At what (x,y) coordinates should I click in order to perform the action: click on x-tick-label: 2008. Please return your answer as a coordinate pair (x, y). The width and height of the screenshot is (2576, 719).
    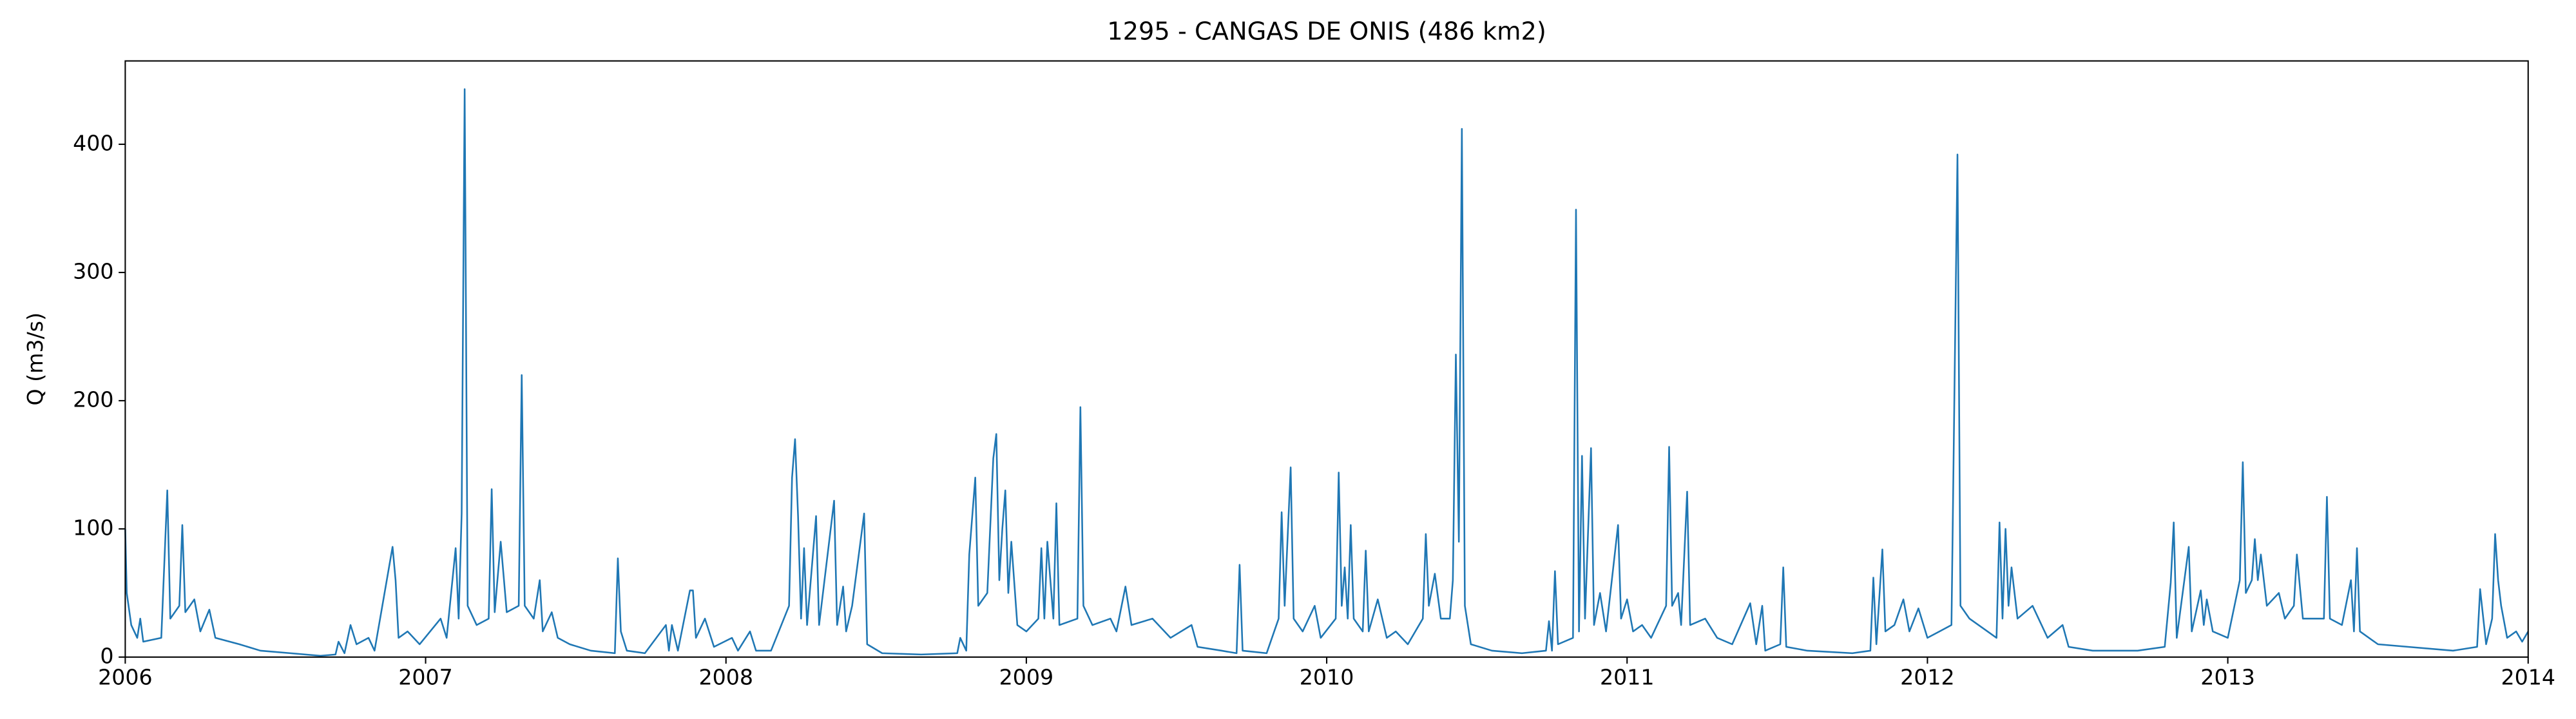
    Looking at the image, I should click on (726, 677).